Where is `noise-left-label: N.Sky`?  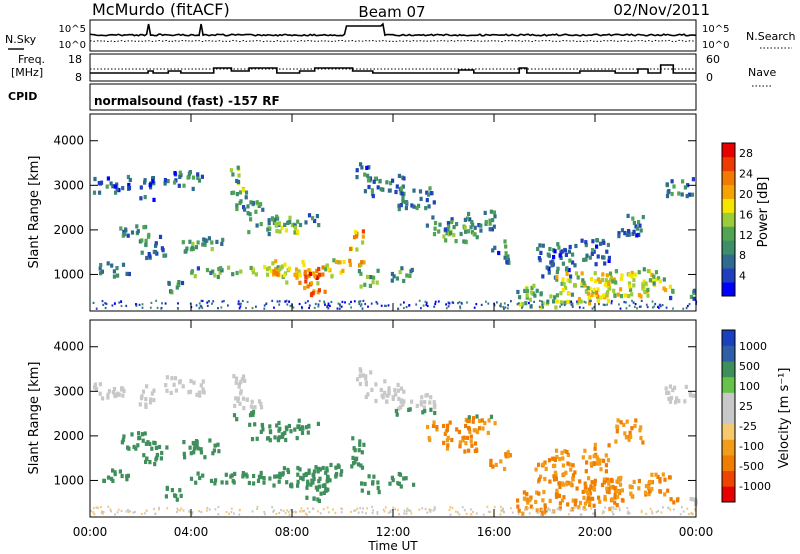 noise-left-label: N.Sky is located at coordinates (21, 39).